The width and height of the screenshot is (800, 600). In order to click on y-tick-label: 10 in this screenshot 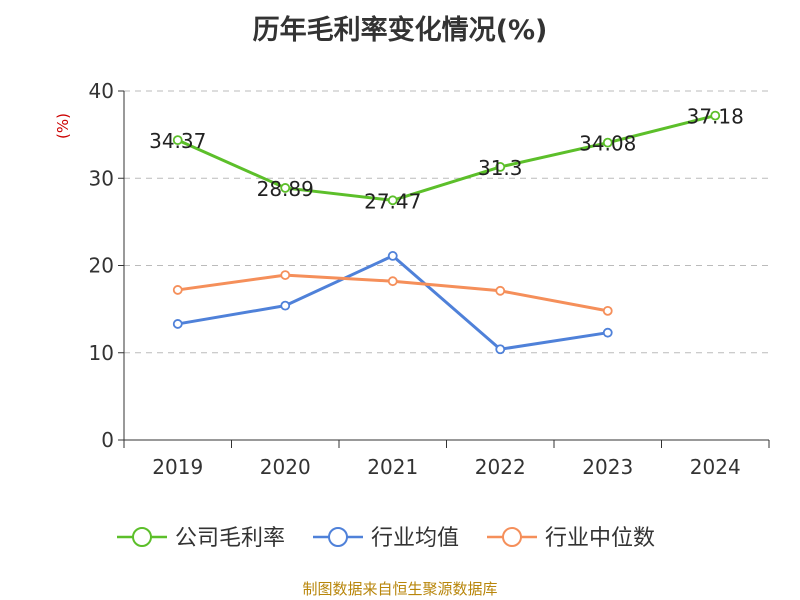, I will do `click(101, 353)`.